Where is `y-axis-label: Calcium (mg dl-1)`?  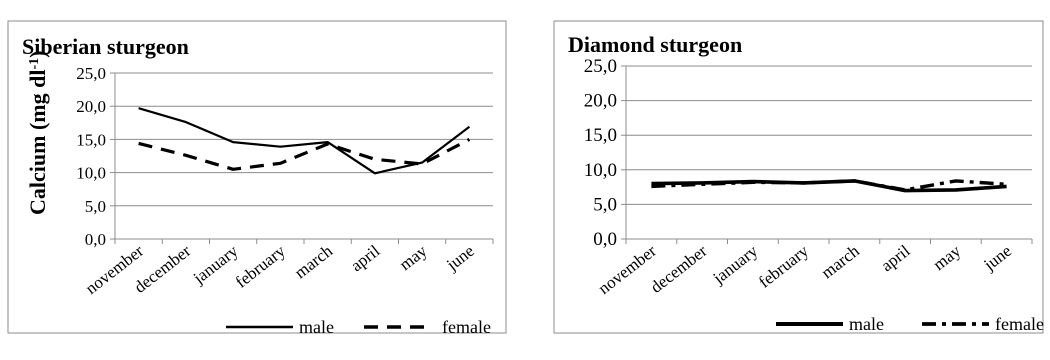
y-axis-label: Calcium (mg dl-1) is located at coordinates (37, 133).